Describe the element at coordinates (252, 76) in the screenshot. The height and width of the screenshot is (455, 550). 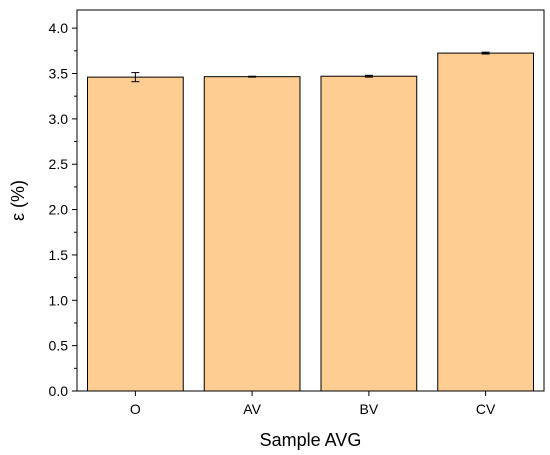
I see `error-bar-av` at that location.